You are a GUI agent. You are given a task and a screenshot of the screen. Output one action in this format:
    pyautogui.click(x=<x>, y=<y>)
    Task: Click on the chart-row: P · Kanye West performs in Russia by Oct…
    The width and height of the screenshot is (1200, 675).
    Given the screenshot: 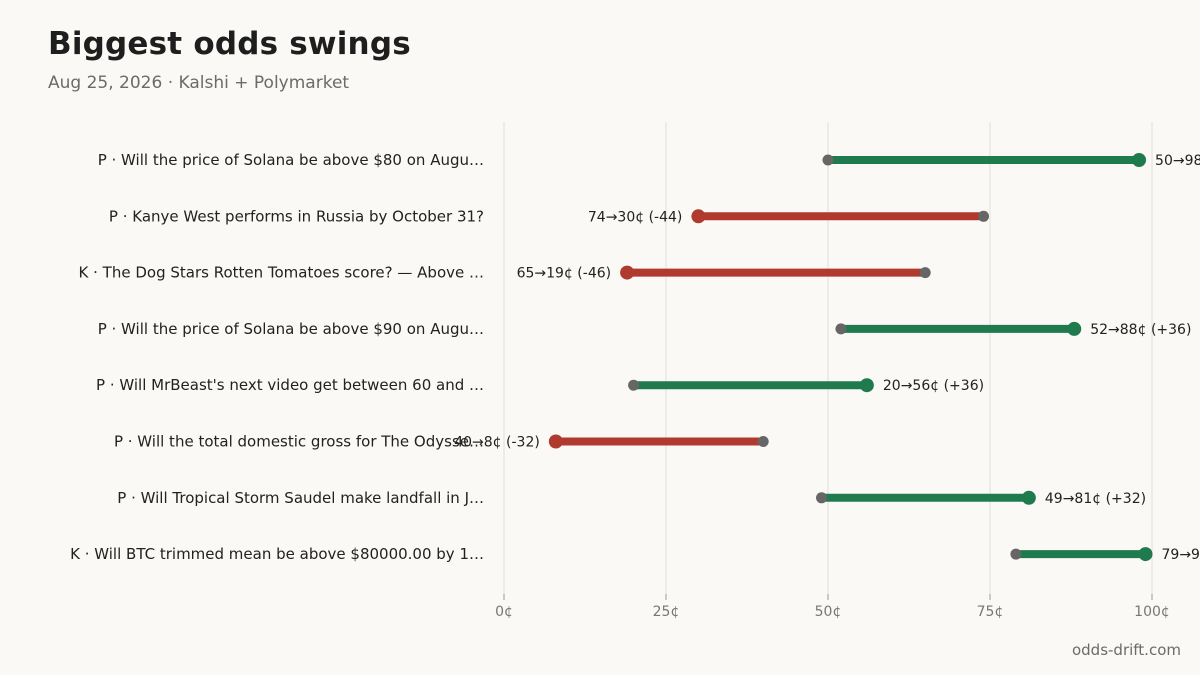 What is the action you would take?
    pyautogui.click(x=549, y=216)
    